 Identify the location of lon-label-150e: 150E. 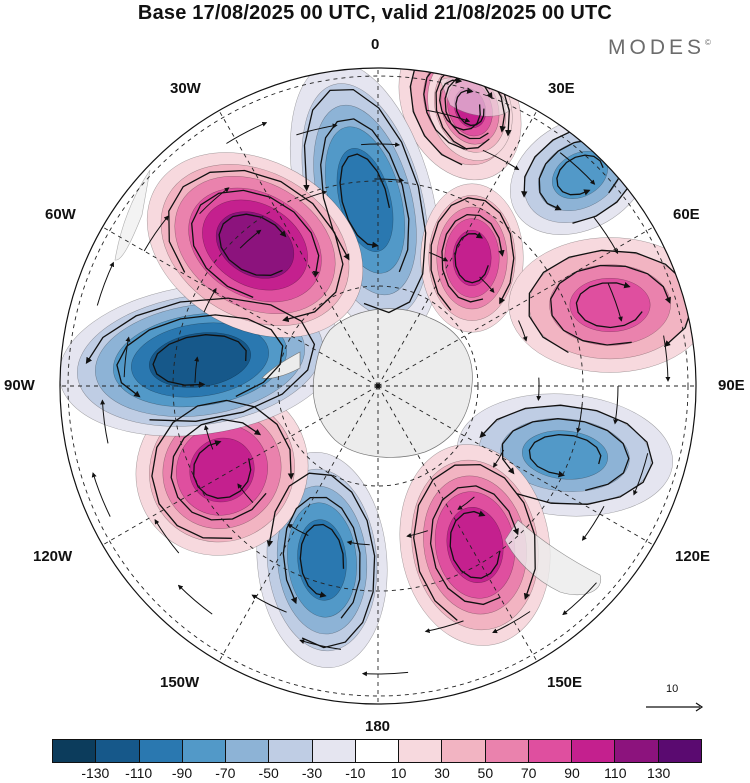
(565, 682).